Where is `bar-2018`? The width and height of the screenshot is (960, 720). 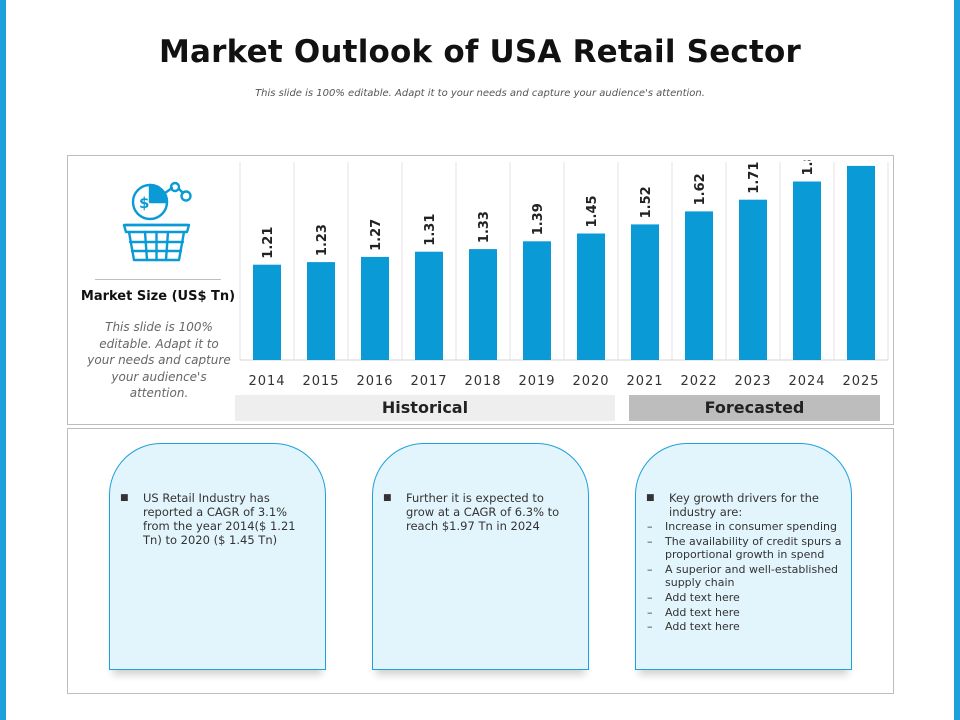
bar-2018 is located at coordinates (483, 304).